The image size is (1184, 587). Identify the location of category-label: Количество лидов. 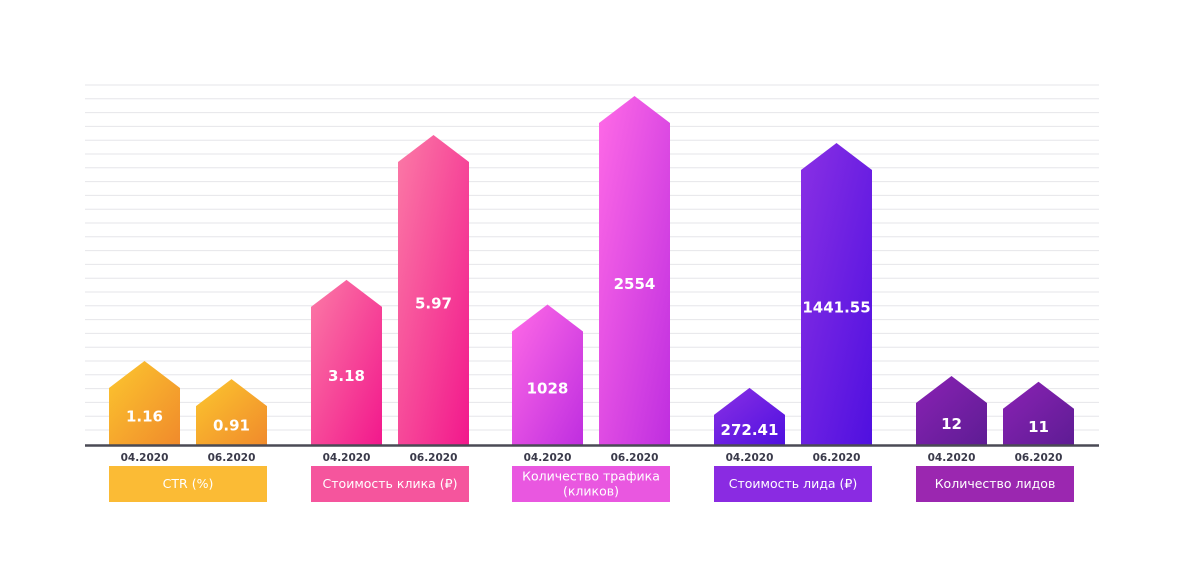
(995, 483).